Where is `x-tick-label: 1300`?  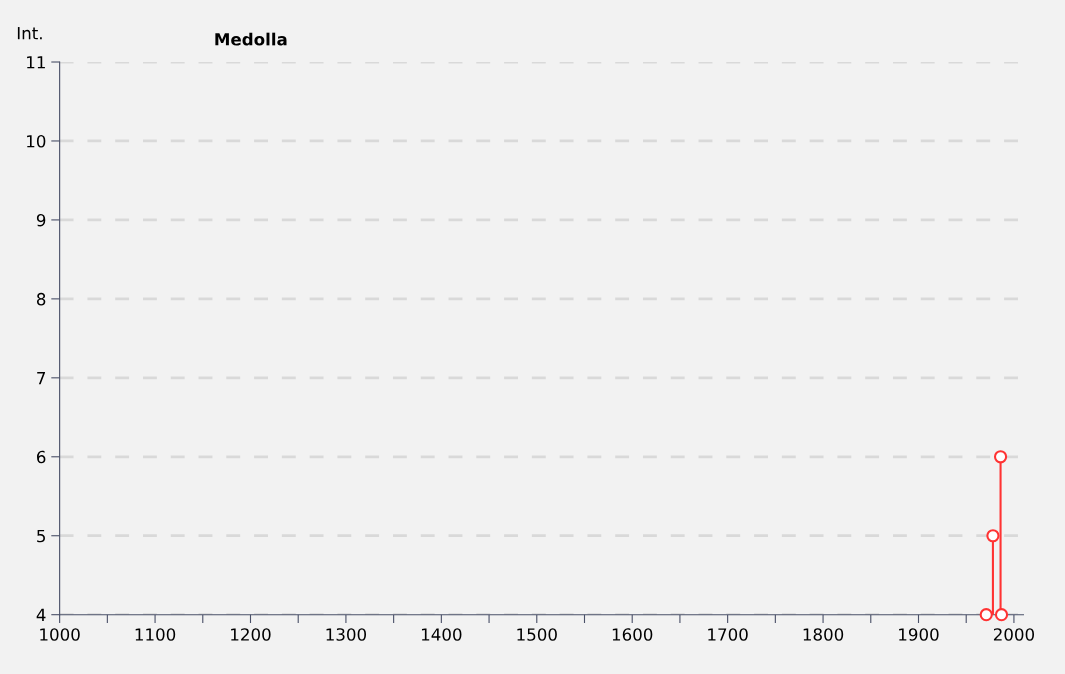 x-tick-label: 1300 is located at coordinates (346, 634).